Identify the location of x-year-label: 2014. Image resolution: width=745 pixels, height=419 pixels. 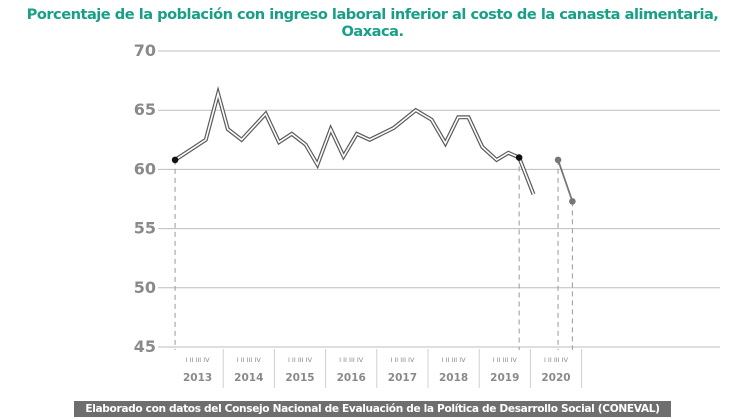
(248, 378).